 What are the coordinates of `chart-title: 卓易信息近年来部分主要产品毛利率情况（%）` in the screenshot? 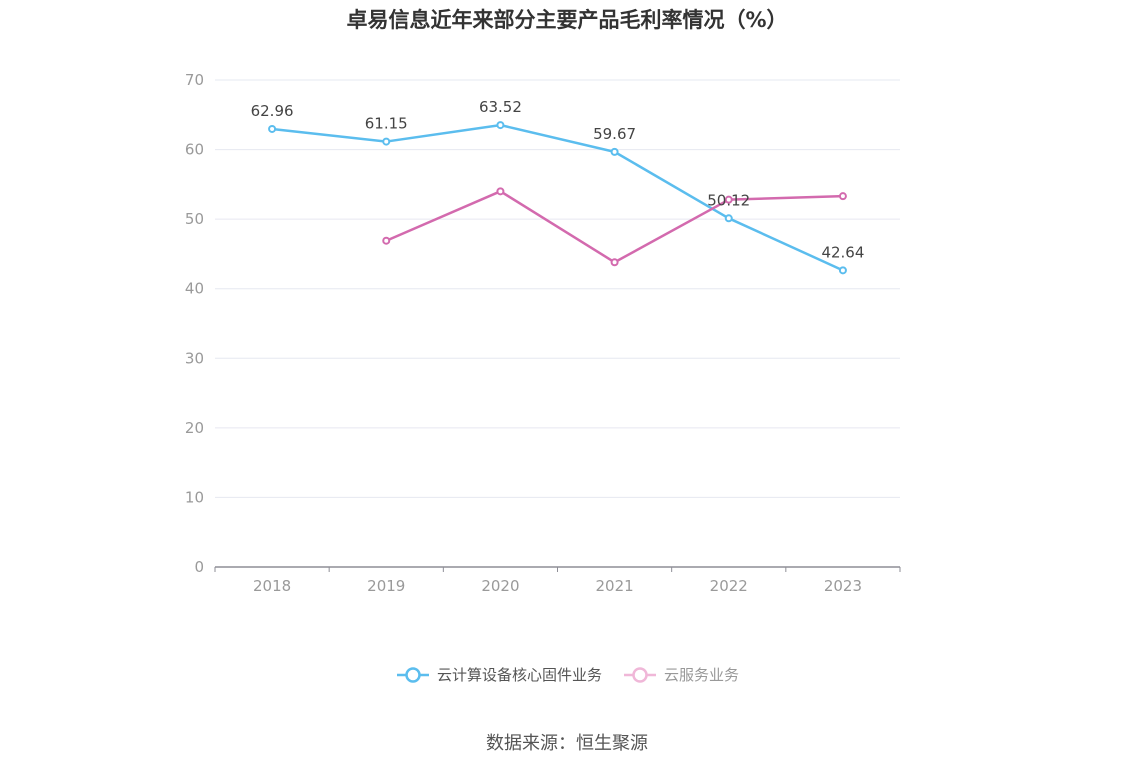 It's located at (567, 20).